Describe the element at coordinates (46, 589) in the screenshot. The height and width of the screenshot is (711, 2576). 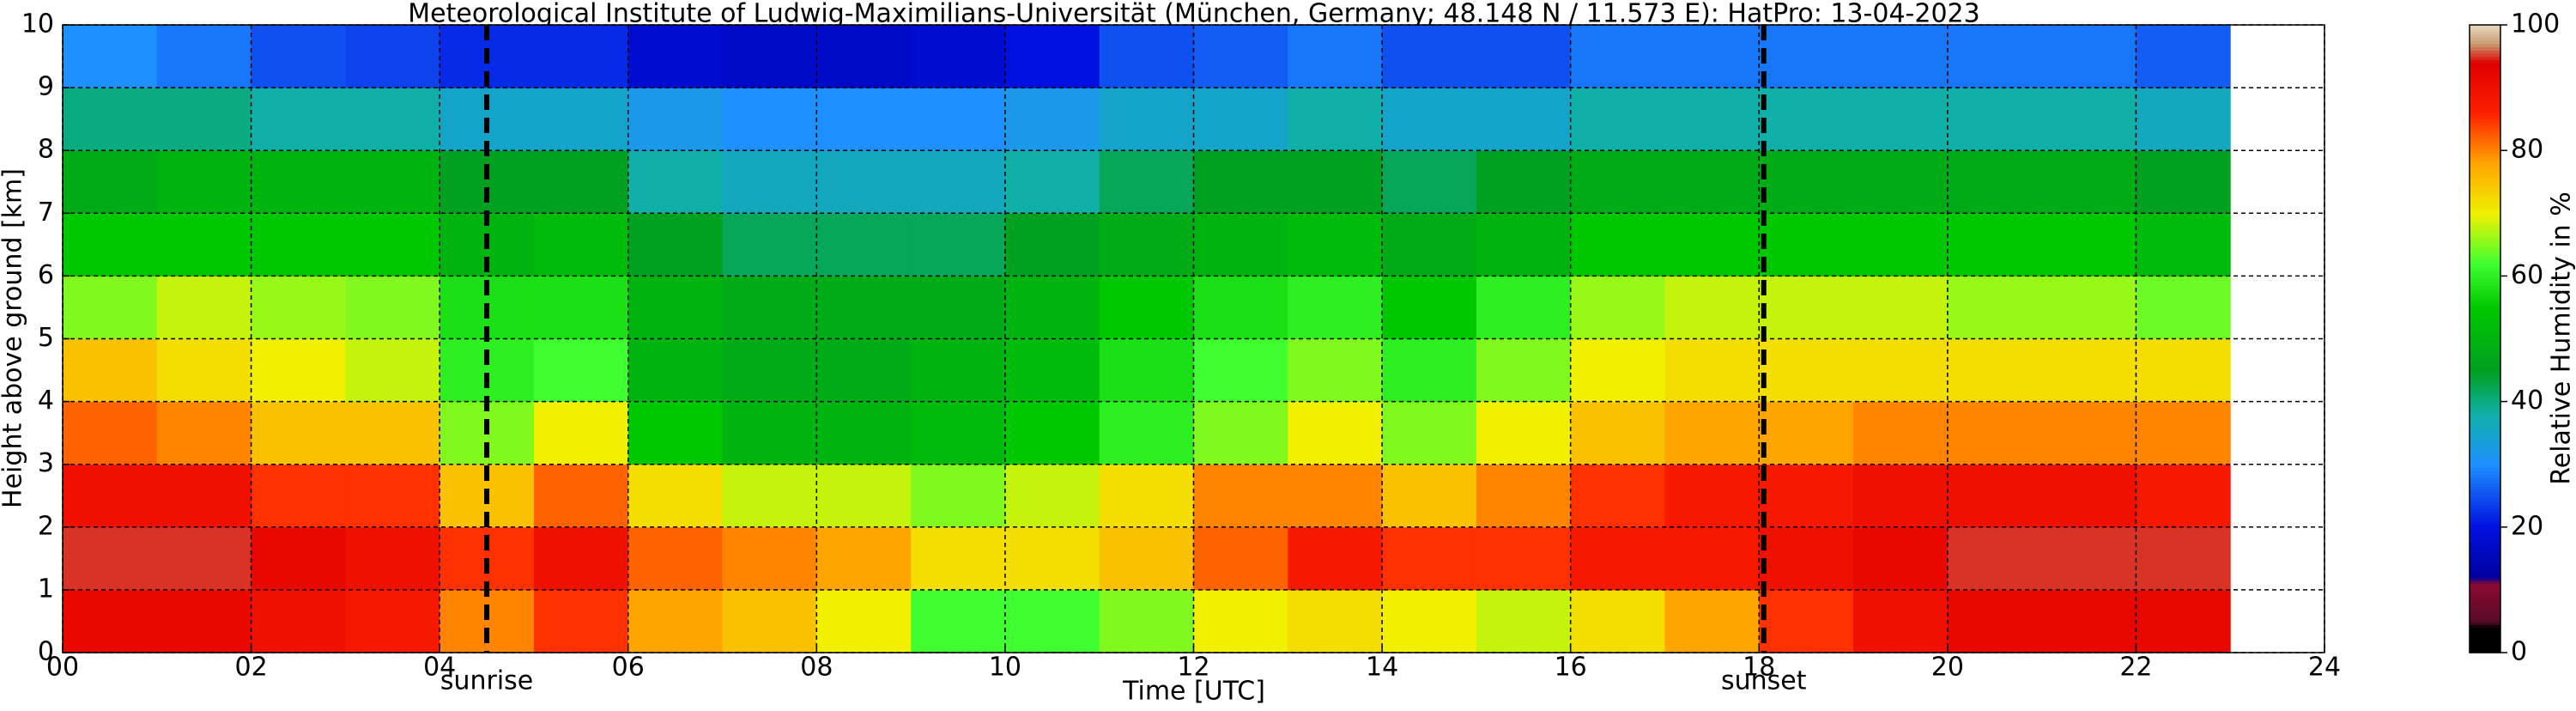
I see `y-tick-label: 1` at that location.